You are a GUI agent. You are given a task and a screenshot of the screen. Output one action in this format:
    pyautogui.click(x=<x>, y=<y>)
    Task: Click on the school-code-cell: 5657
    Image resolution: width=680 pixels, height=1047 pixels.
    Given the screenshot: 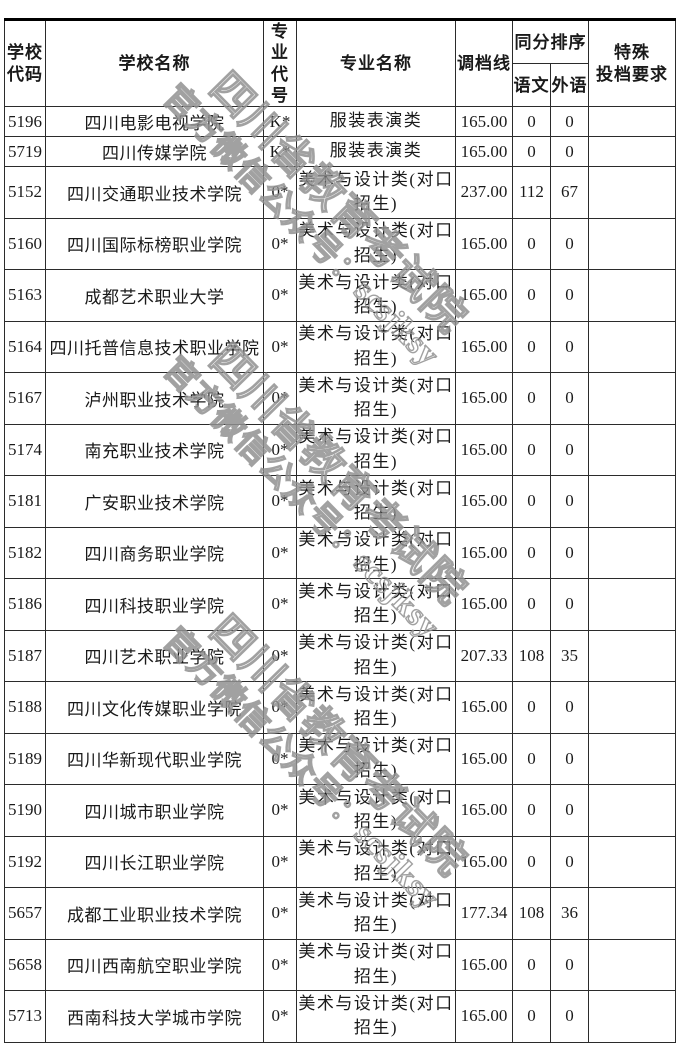 What is the action you would take?
    pyautogui.click(x=25, y=913)
    